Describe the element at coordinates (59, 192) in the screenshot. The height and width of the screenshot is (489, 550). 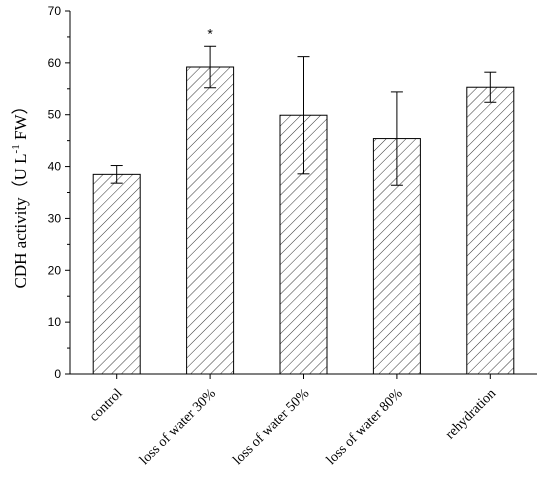
I see `y-axis: 0 10 20 30 40 50 60 70` at that location.